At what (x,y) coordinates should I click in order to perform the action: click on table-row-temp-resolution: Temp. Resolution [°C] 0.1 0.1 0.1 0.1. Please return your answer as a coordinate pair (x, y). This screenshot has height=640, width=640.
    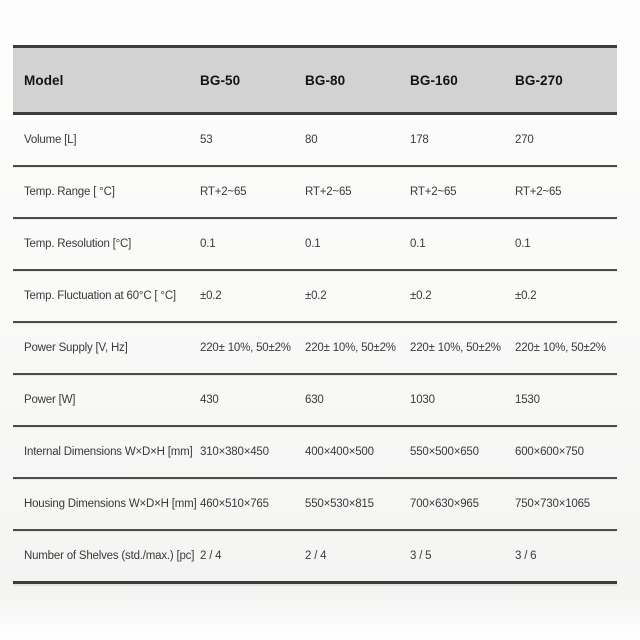
    Looking at the image, I should click on (315, 245).